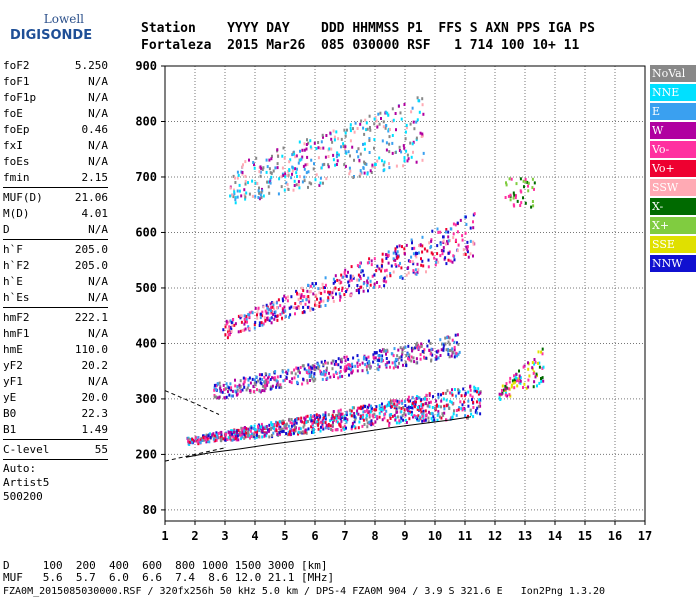 This screenshot has height=600, width=700. Describe the element at coordinates (23, 197) in the screenshot. I see `param-name: MUF(D)` at that location.